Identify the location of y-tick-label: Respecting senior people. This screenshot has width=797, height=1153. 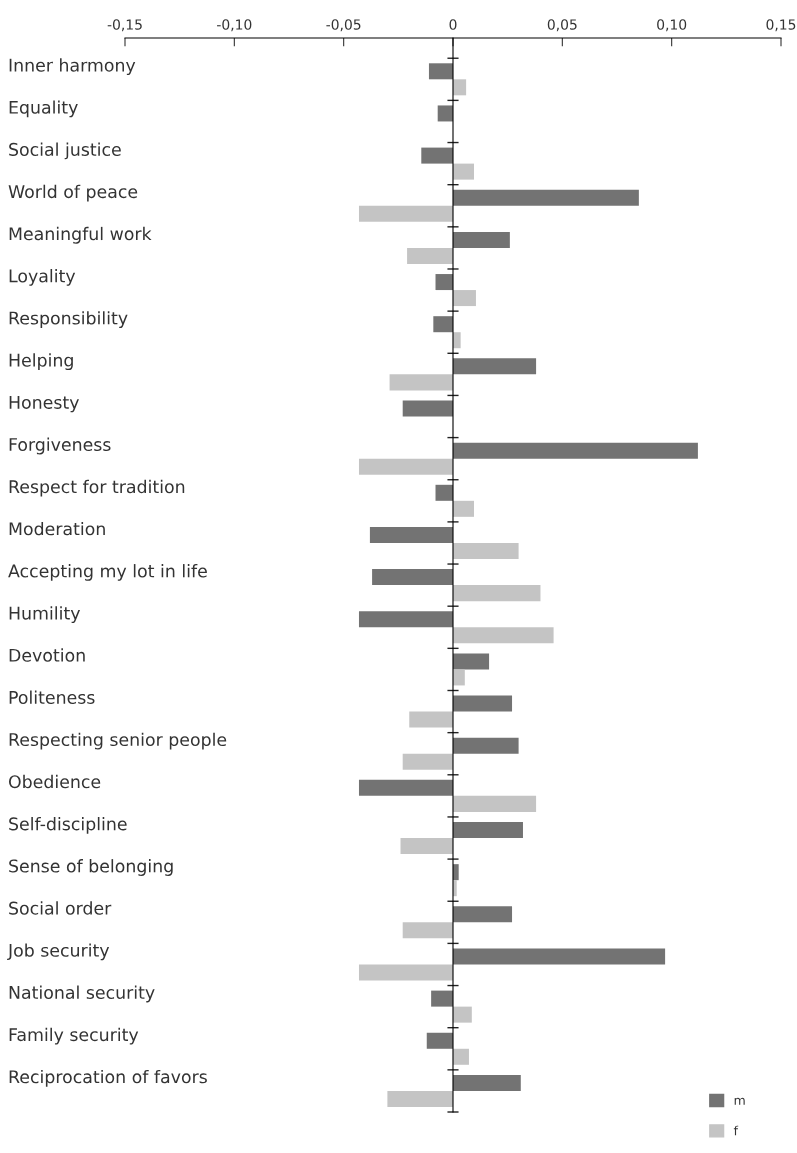
(118, 741).